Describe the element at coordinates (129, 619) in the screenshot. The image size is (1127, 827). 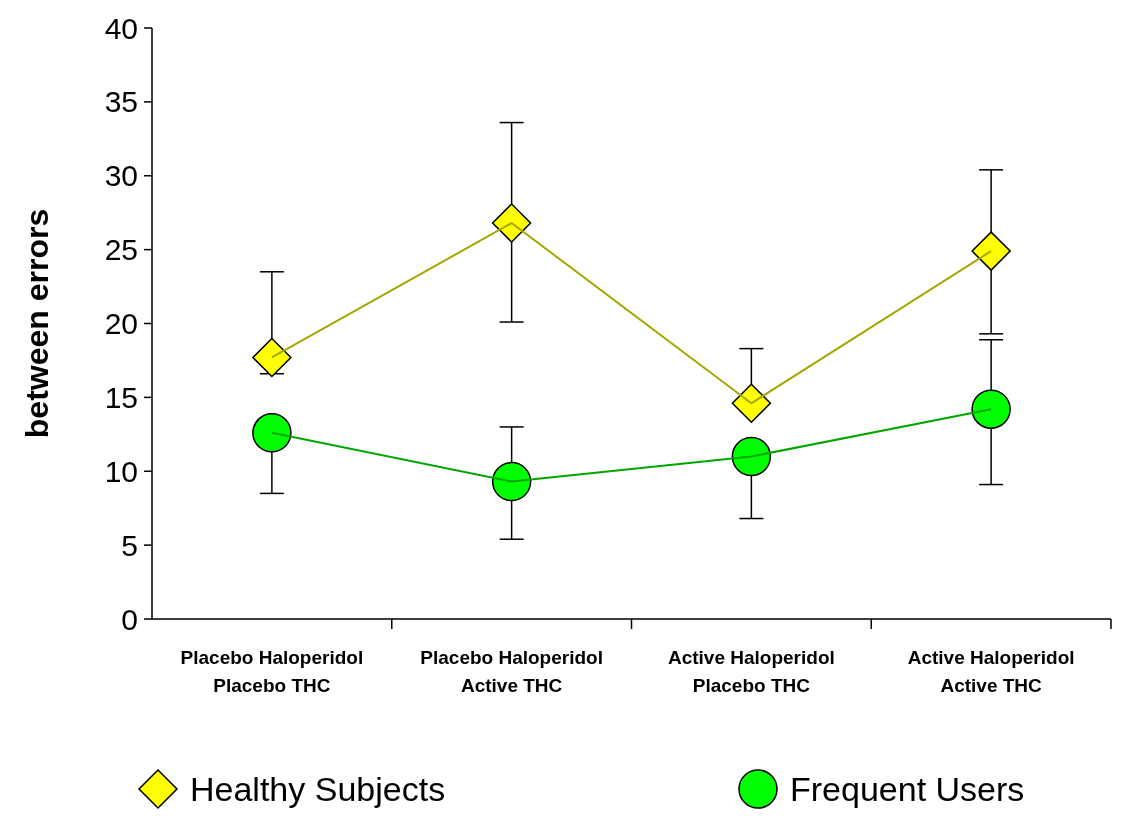
I see `y-tick-label: 0` at that location.